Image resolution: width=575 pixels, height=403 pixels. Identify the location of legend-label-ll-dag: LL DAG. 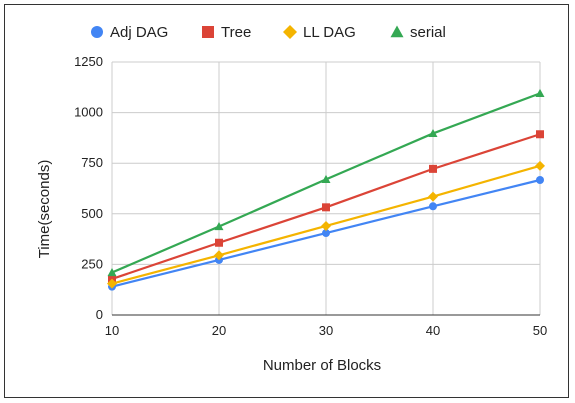
(329, 32).